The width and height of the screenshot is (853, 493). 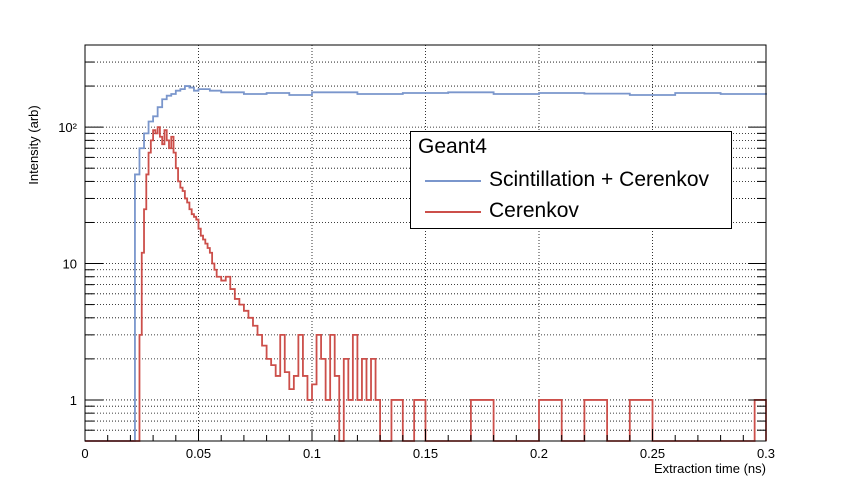 What do you see at coordinates (766, 453) in the screenshot?
I see `x-tick-label: 0.3` at bounding box center [766, 453].